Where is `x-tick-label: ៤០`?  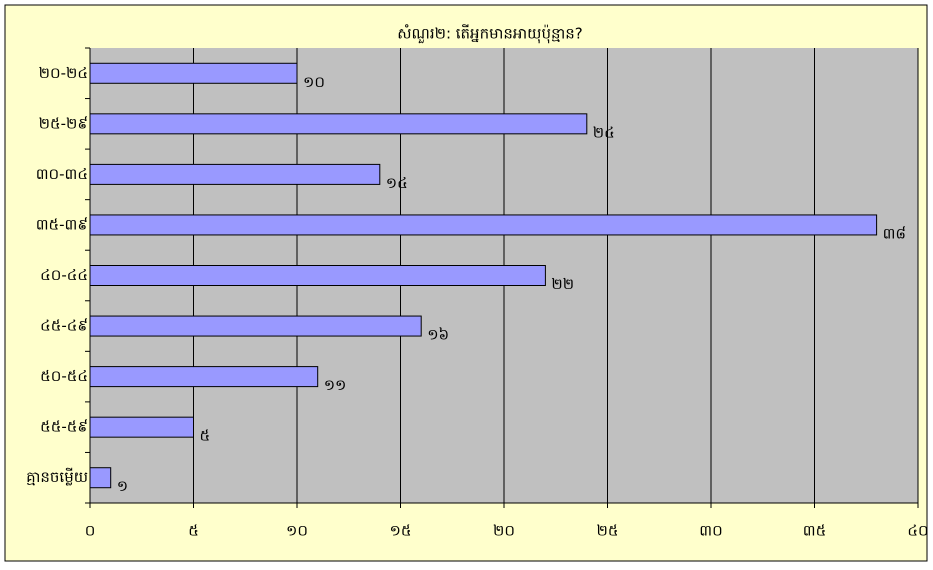
x-tick-label: ៤០ is located at coordinates (917, 531).